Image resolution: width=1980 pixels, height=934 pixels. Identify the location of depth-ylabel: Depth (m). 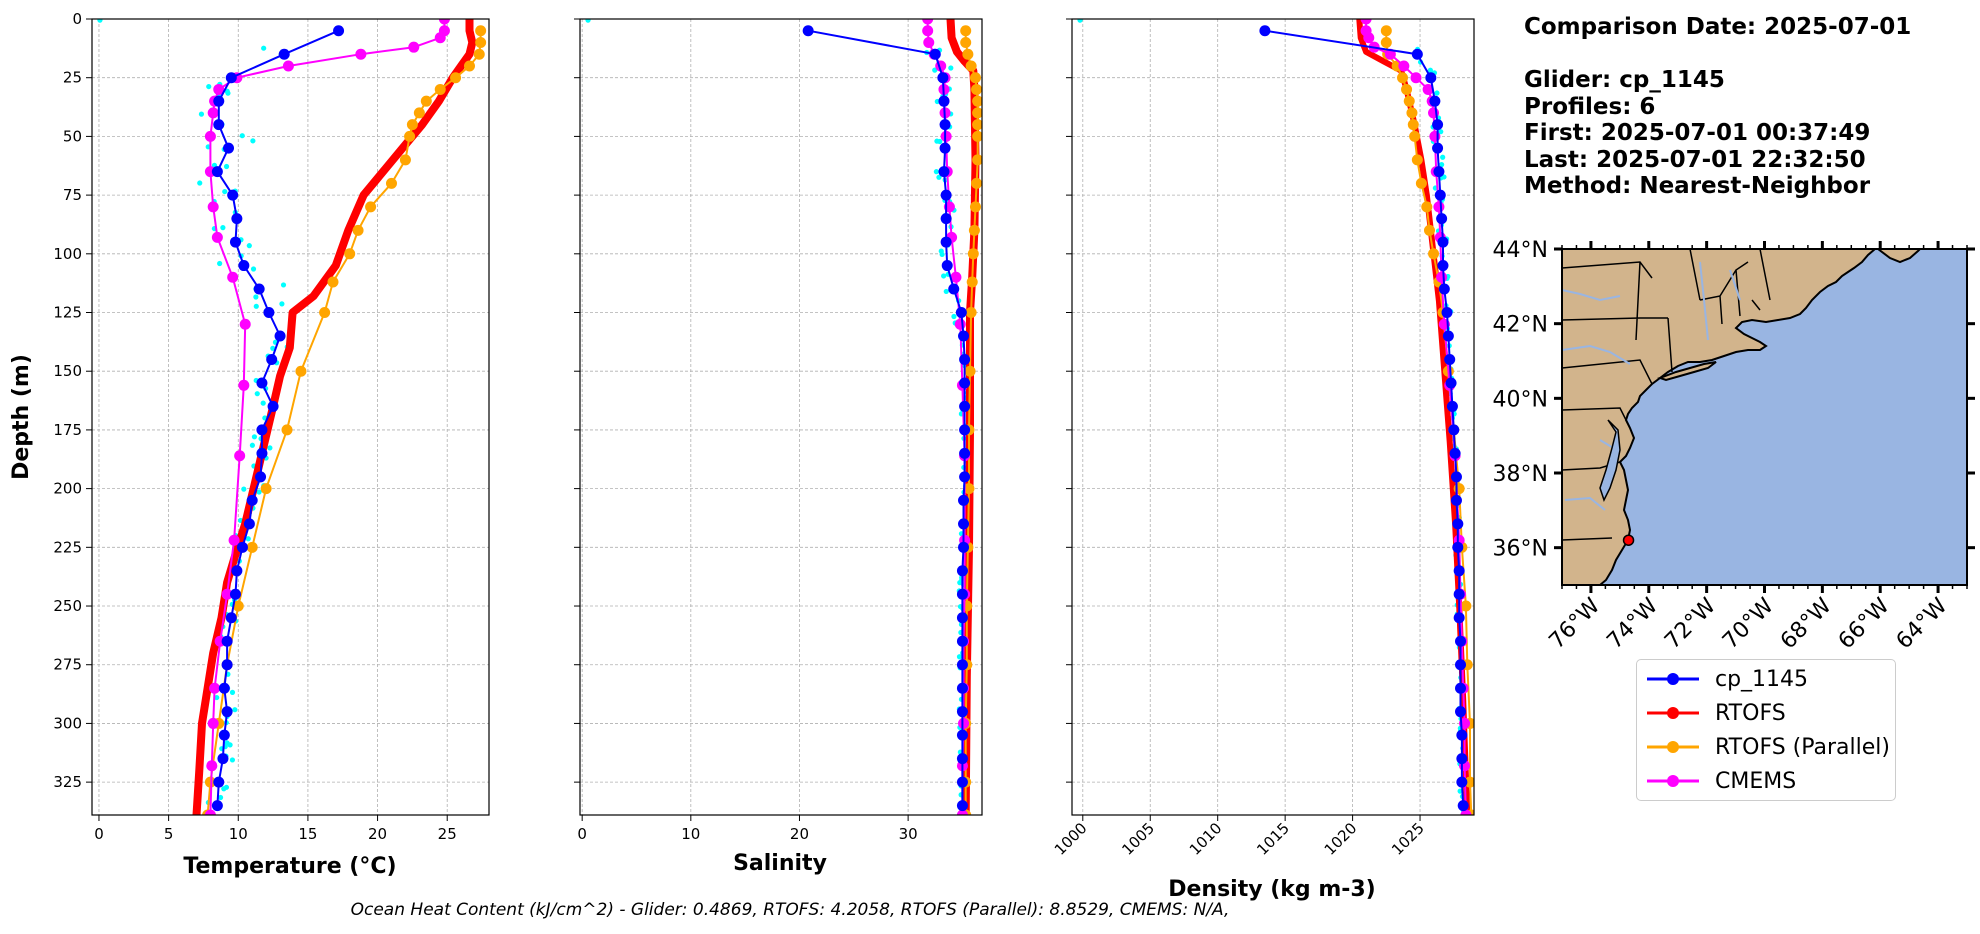
(21, 417).